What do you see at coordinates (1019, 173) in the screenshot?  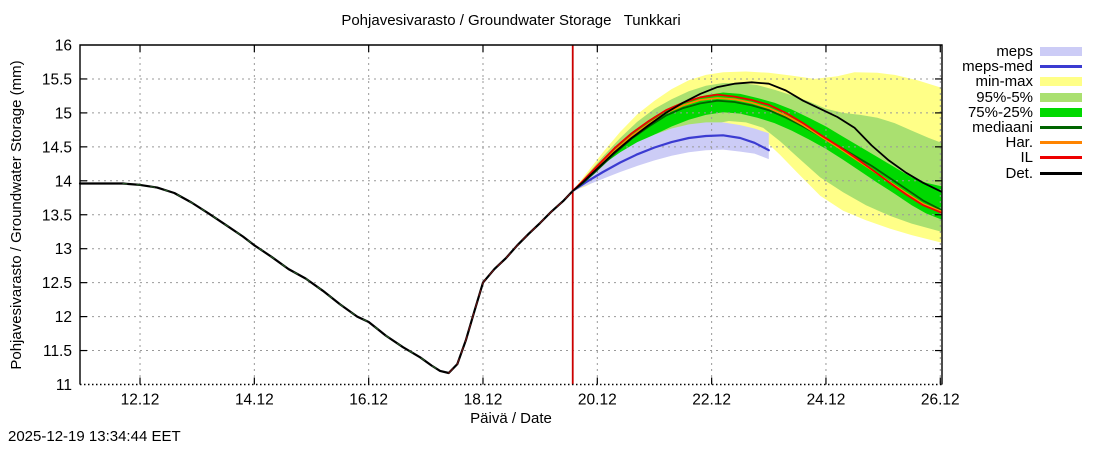 I see `legend-label: Det.` at bounding box center [1019, 173].